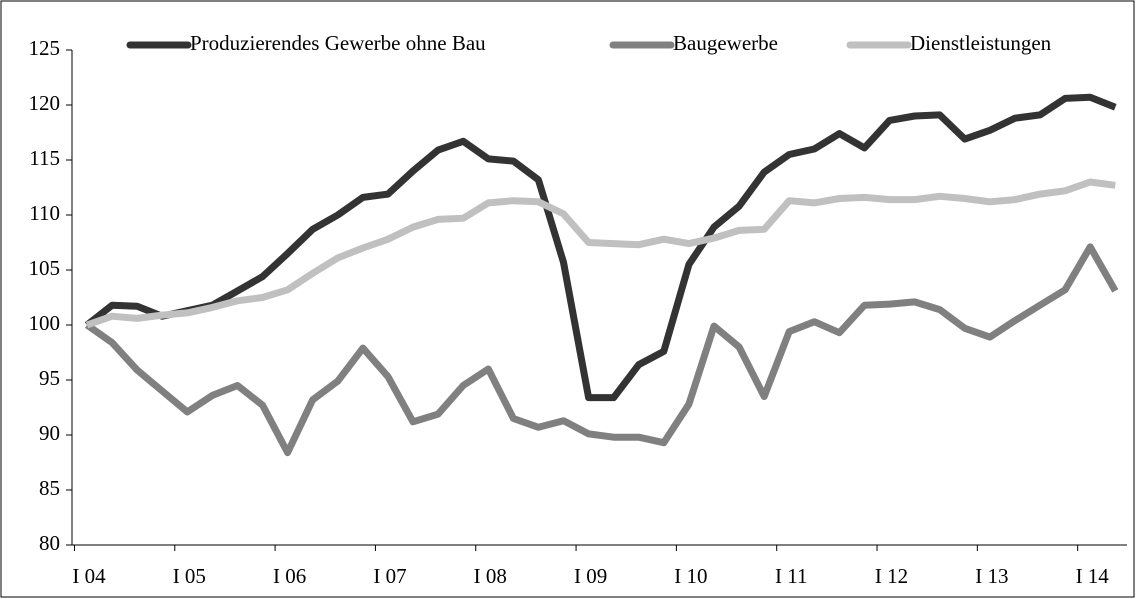 The image size is (1136, 599). Describe the element at coordinates (89, 576) in the screenshot. I see `x-tick-label: I 04` at that location.